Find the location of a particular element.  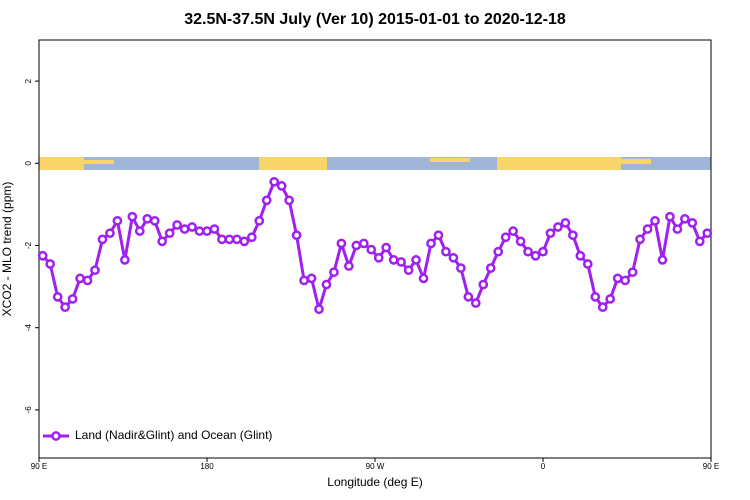

y-tick-label: 0 is located at coordinates (28, 163).